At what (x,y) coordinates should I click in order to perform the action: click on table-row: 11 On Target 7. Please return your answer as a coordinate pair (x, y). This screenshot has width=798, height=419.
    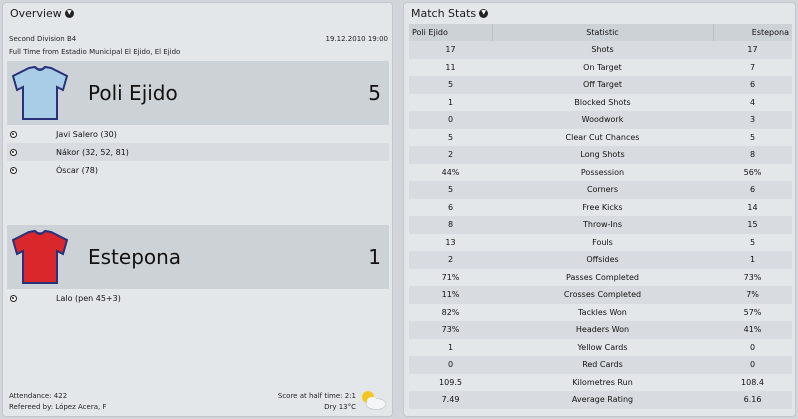
    Looking at the image, I should click on (600, 68).